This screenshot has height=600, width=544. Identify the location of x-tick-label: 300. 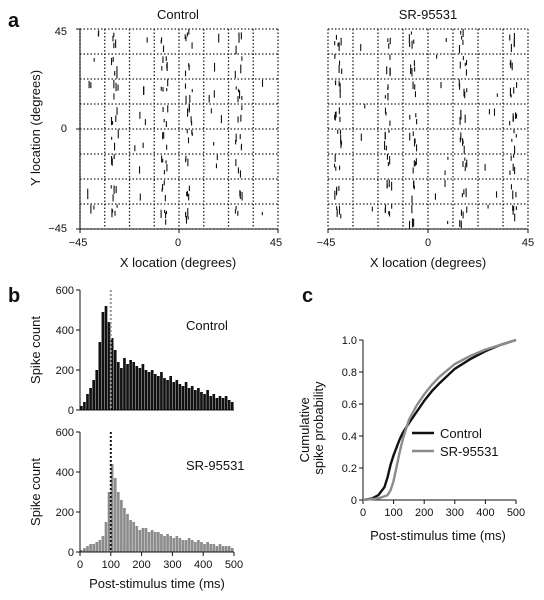
(455, 513).